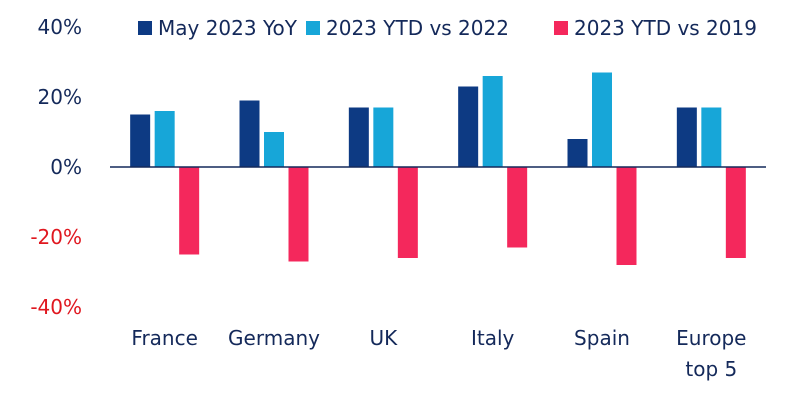  I want to click on y-tick-label: -40%, so click(56, 307).